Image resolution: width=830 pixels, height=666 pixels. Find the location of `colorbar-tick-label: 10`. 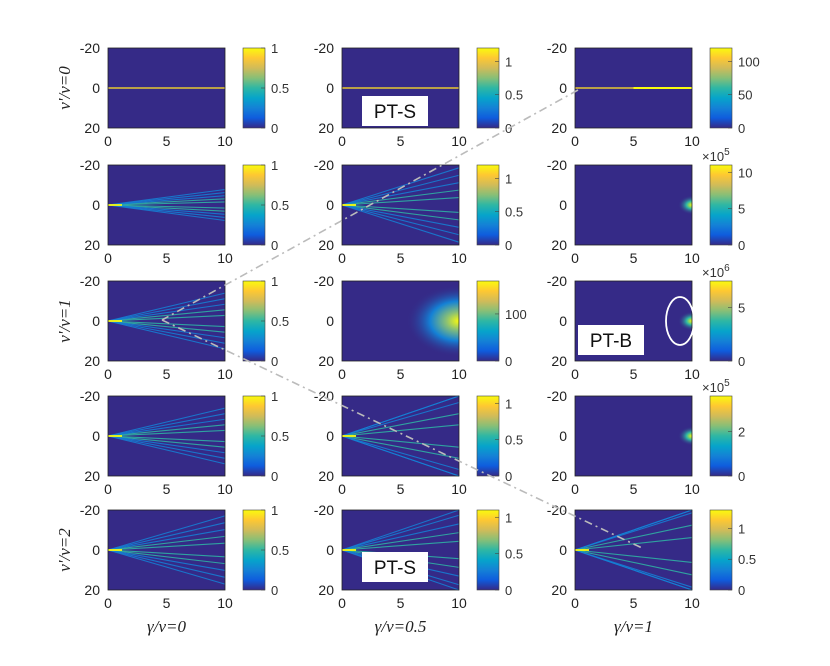

colorbar-tick-label: 10 is located at coordinates (745, 172).